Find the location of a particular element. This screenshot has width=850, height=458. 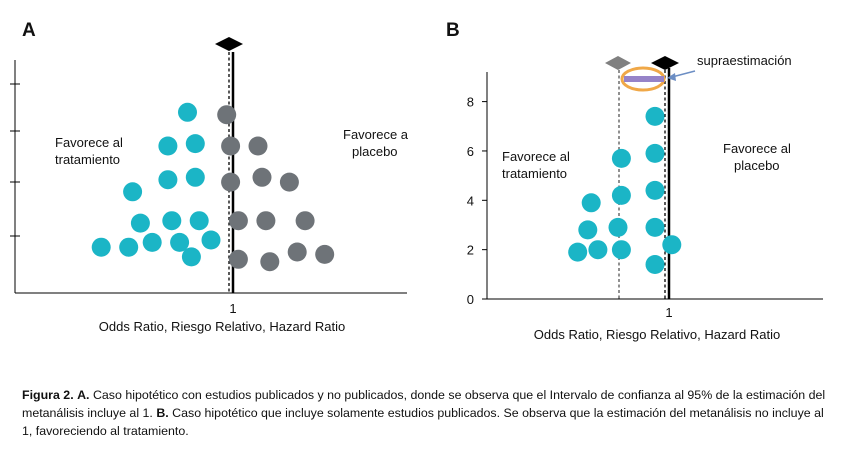

panel-b-y-tick-label: 4 is located at coordinates (470, 200).